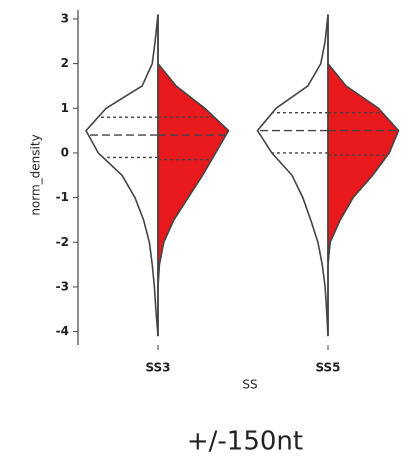 Image resolution: width=418 pixels, height=462 pixels. Describe the element at coordinates (62, 286) in the screenshot. I see `y-tick-label: -3` at that location.